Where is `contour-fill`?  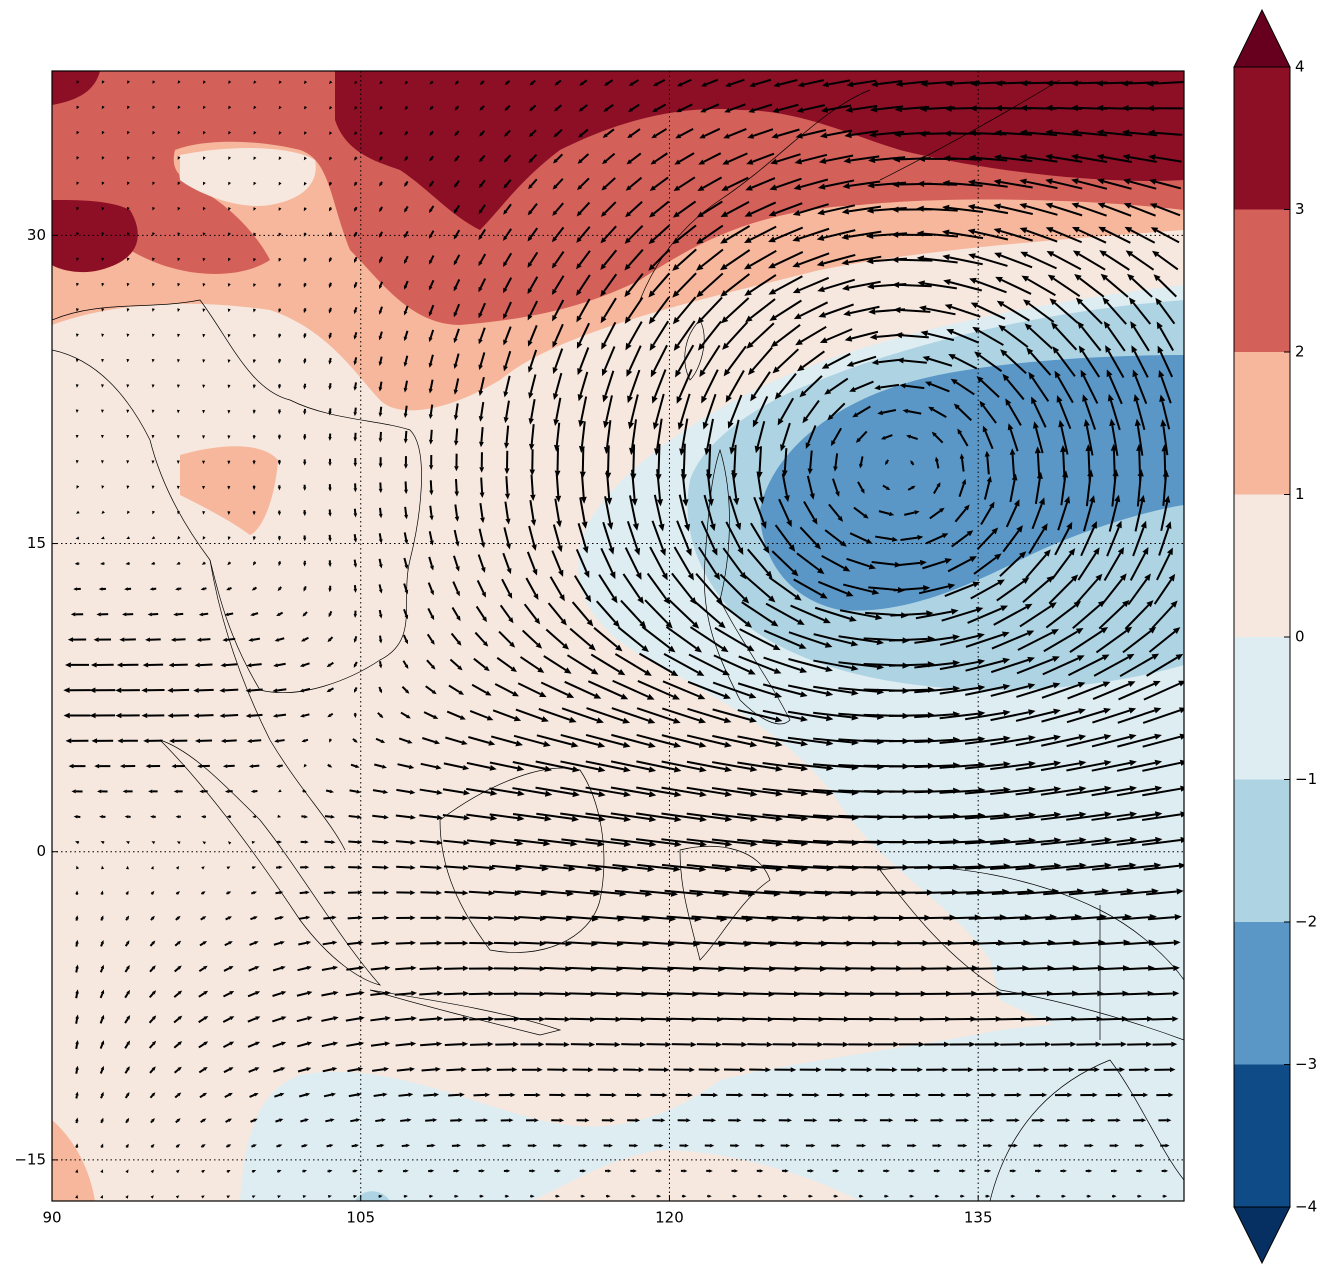
contour-fill is located at coordinates (95, 236).